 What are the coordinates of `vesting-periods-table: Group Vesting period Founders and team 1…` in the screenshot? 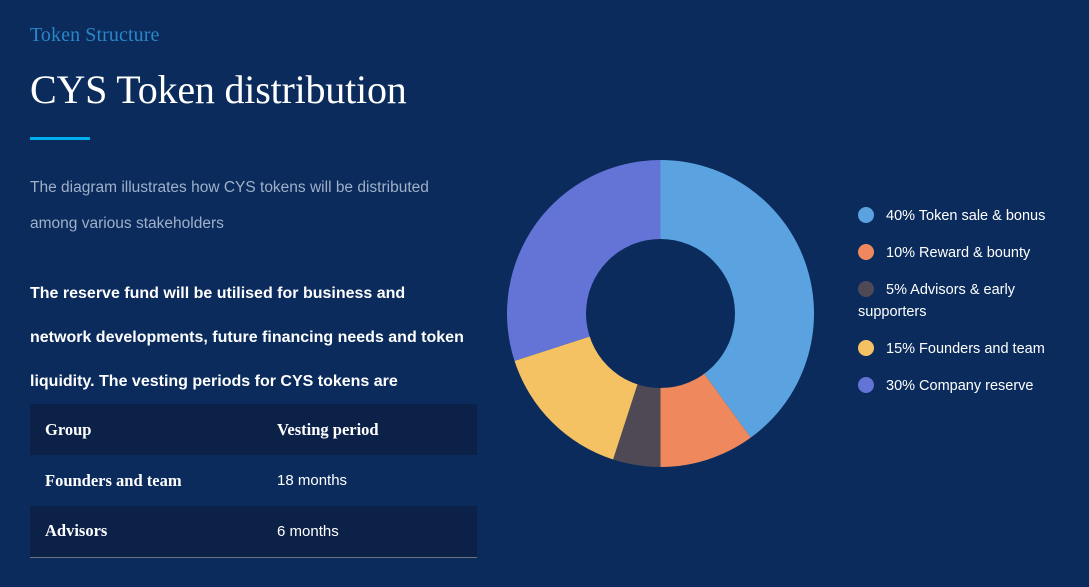 It's located at (253, 481).